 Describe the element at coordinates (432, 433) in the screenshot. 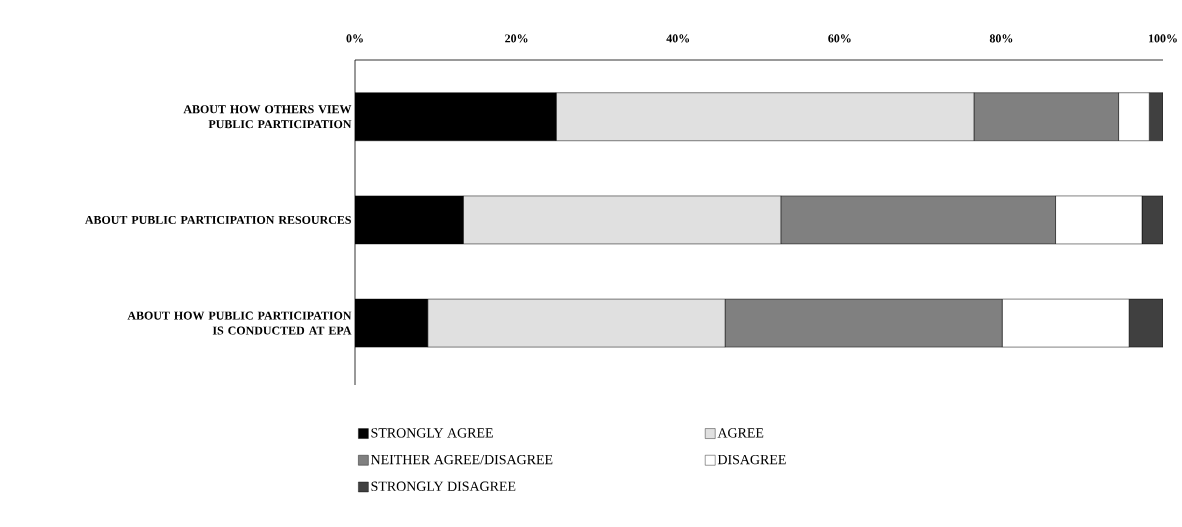

I see `legend-label: STRONGLY AGREE` at that location.